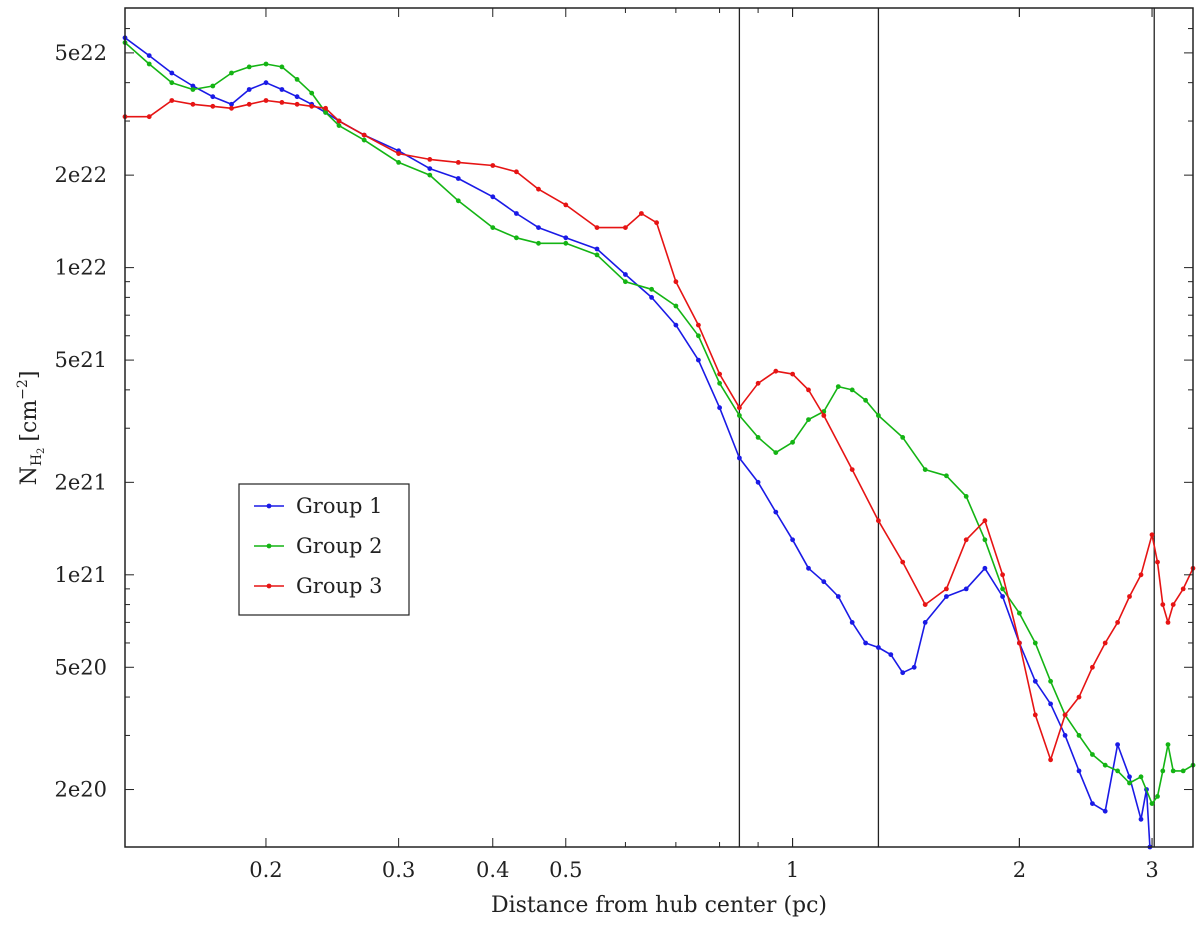 This screenshot has width=1200, height=930. Describe the element at coordinates (31, 428) in the screenshot. I see `y-axis-title: NH2 [cm−2]` at that location.